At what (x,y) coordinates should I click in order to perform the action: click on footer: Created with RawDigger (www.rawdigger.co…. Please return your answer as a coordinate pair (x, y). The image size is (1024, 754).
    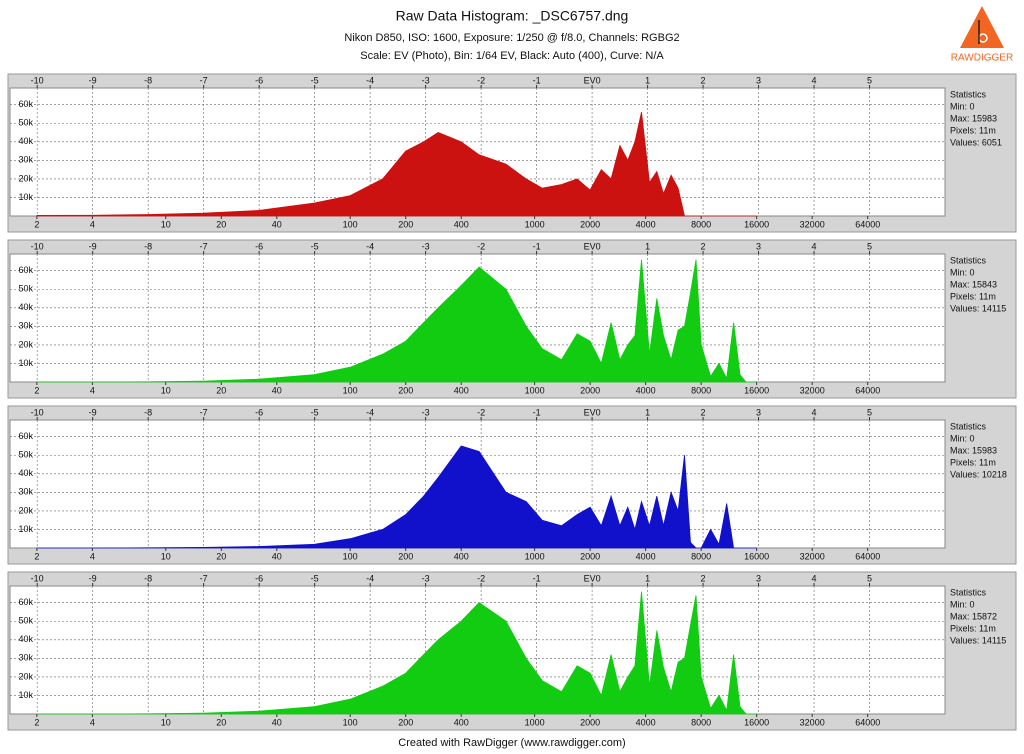
    Looking at the image, I should click on (511, 743).